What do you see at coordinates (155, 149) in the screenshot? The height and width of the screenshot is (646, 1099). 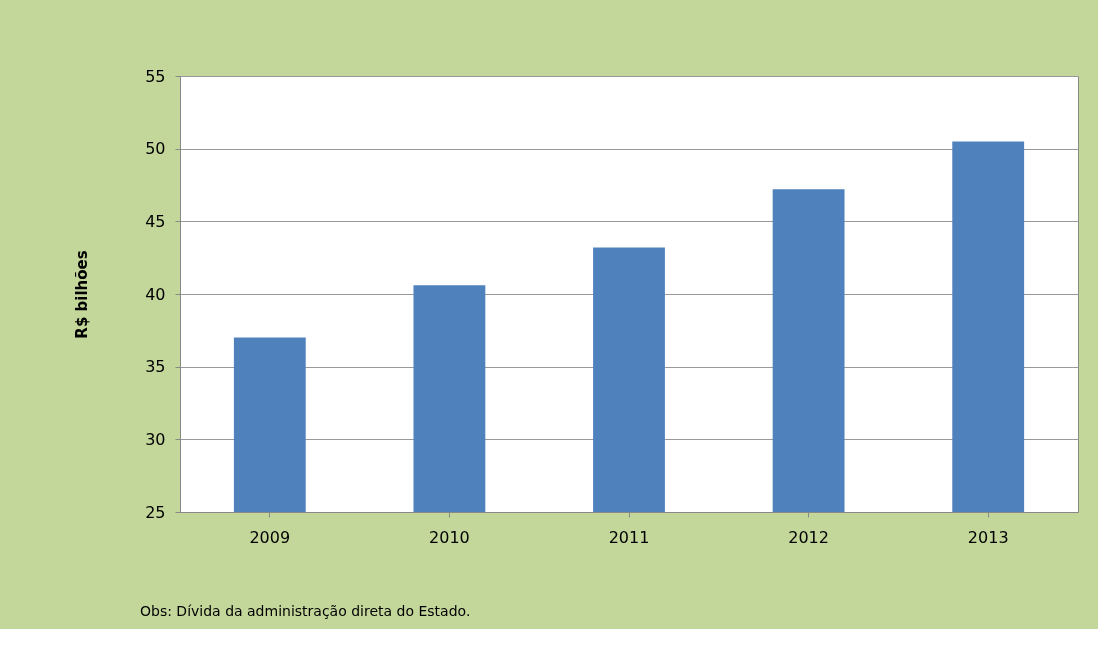 I see `y-tick-label: 50` at bounding box center [155, 149].